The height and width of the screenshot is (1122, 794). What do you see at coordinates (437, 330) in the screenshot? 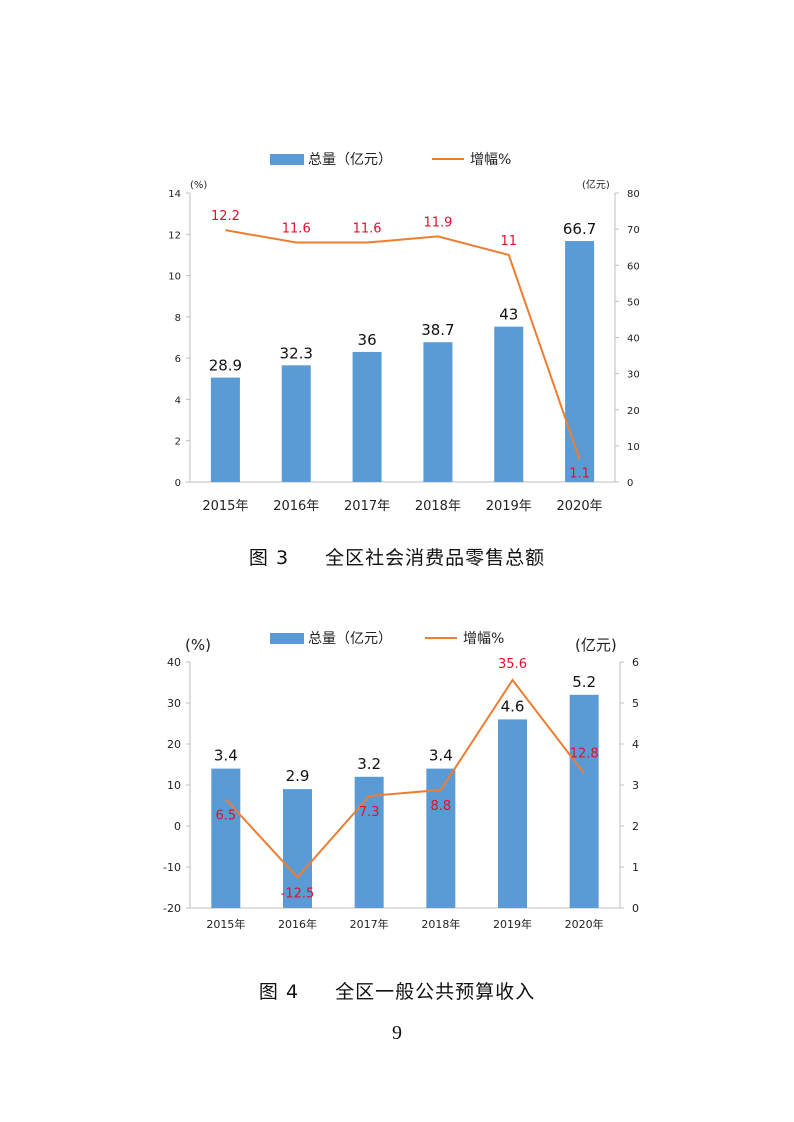
I see `bar-value-label: 38.7` at bounding box center [437, 330].